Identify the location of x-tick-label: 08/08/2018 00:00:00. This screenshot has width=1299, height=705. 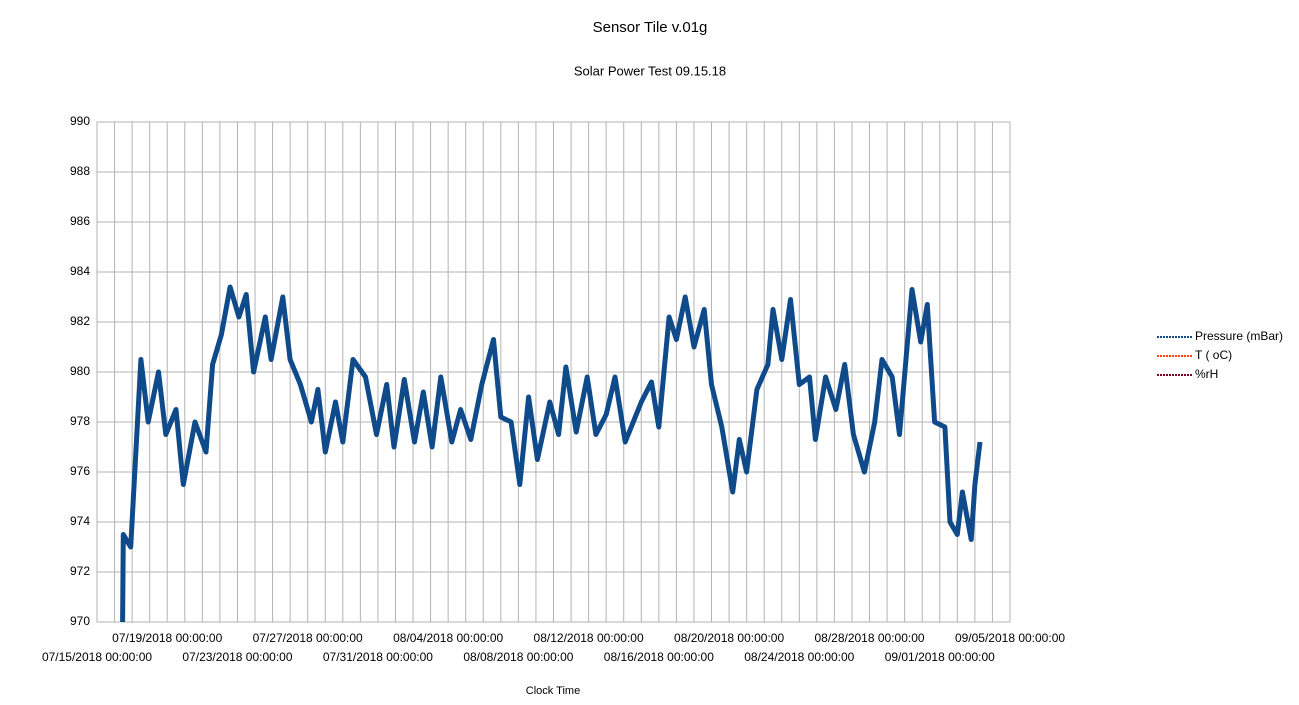
(518, 657).